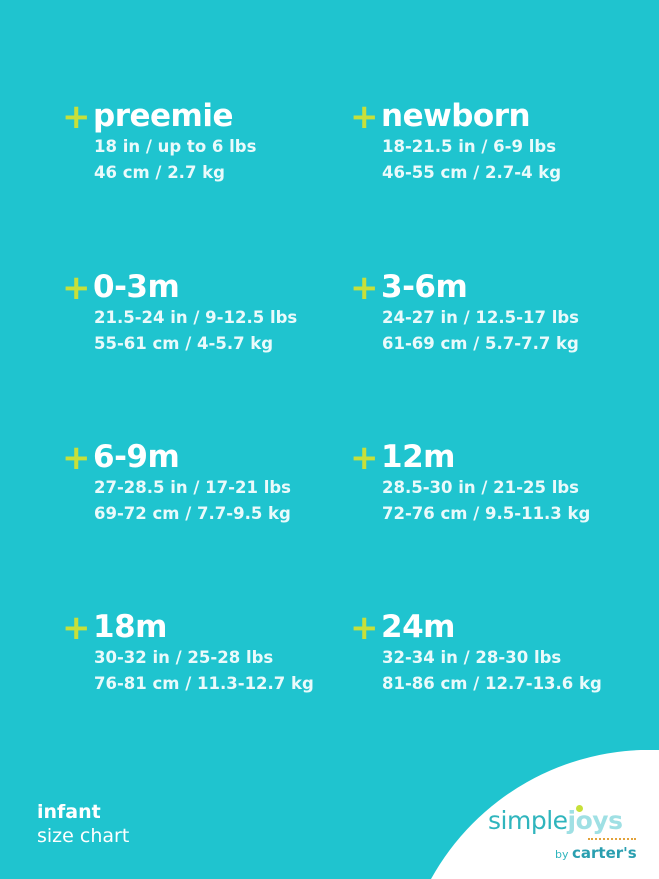 This screenshot has height=879, width=659. Describe the element at coordinates (612, 839) in the screenshot. I see `logo-dotted-underline` at that location.